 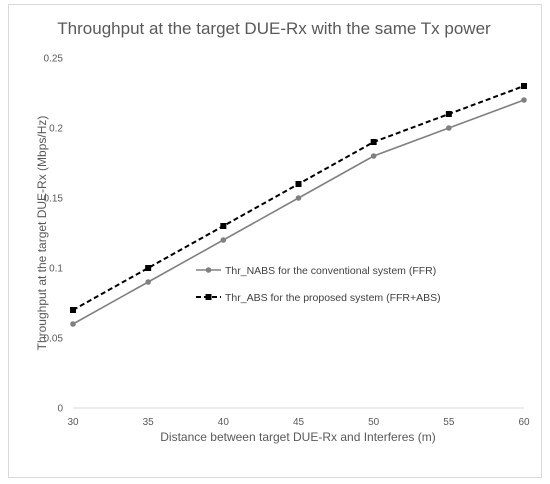 I want to click on y-tick-label: 0.1, so click(x=56, y=269).